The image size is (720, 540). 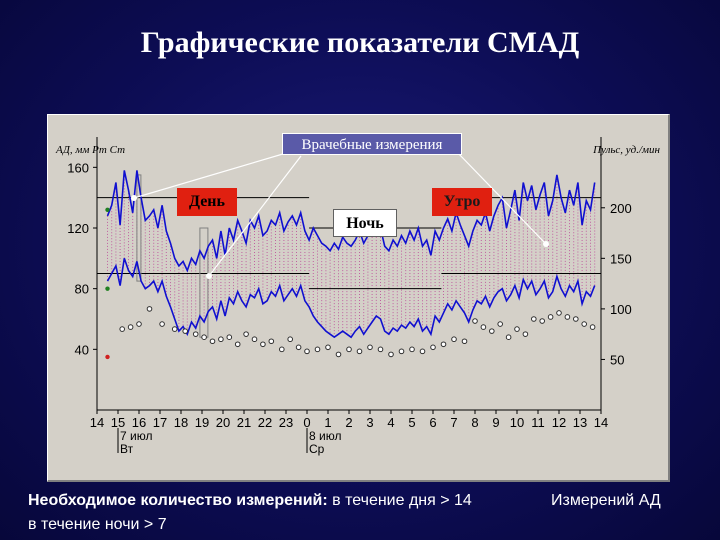 I want to click on x-tick-label: 22, so click(x=265, y=422).